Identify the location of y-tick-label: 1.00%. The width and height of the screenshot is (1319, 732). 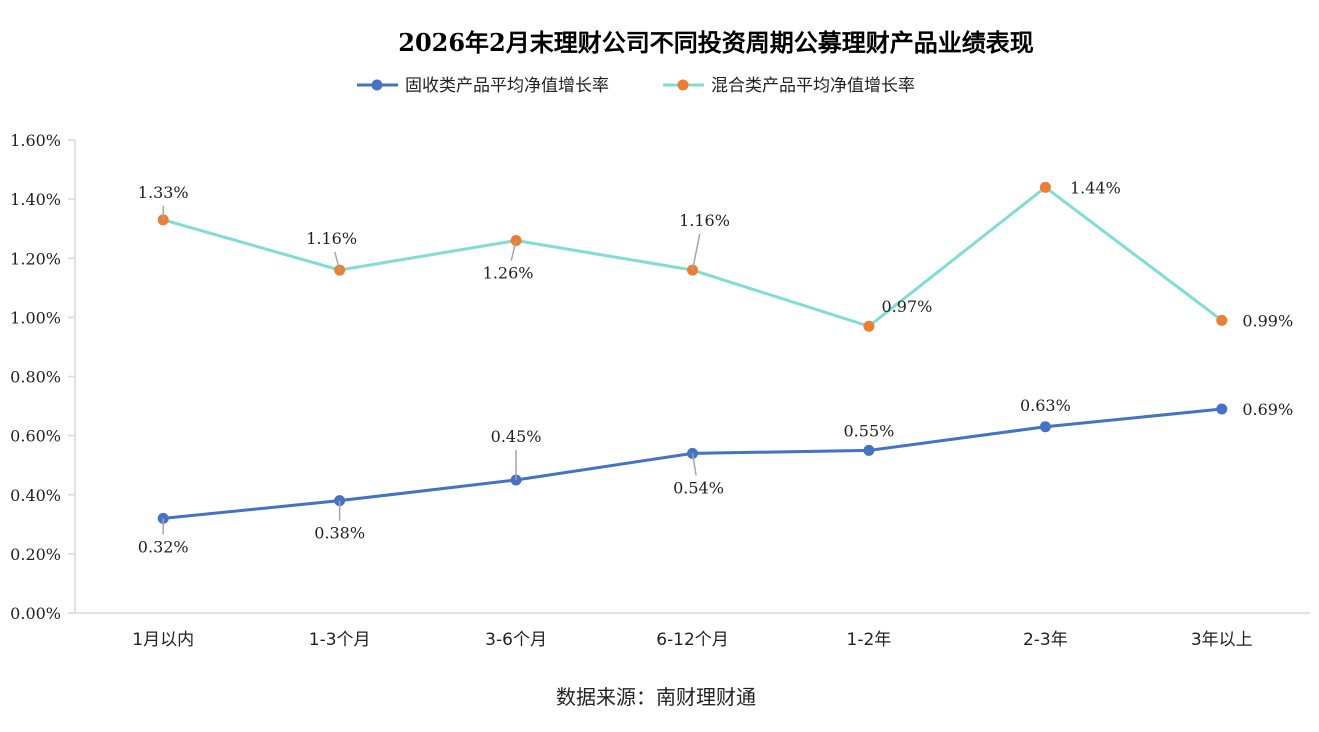
(35, 317).